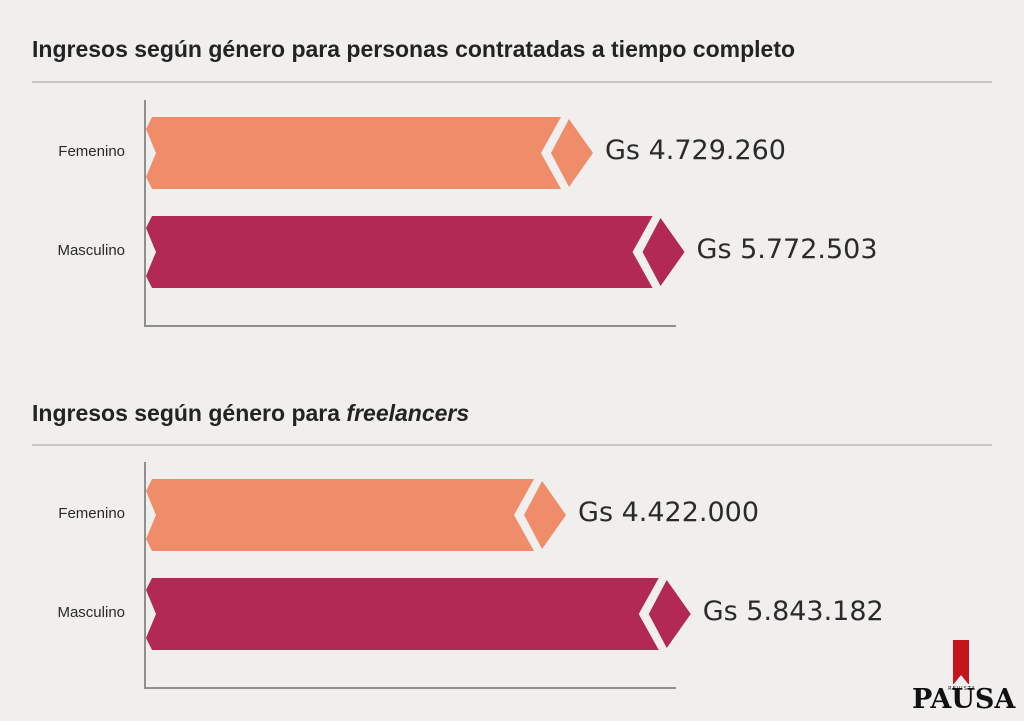  I want to click on logo-wordmark: PAUSA, so click(964, 699).